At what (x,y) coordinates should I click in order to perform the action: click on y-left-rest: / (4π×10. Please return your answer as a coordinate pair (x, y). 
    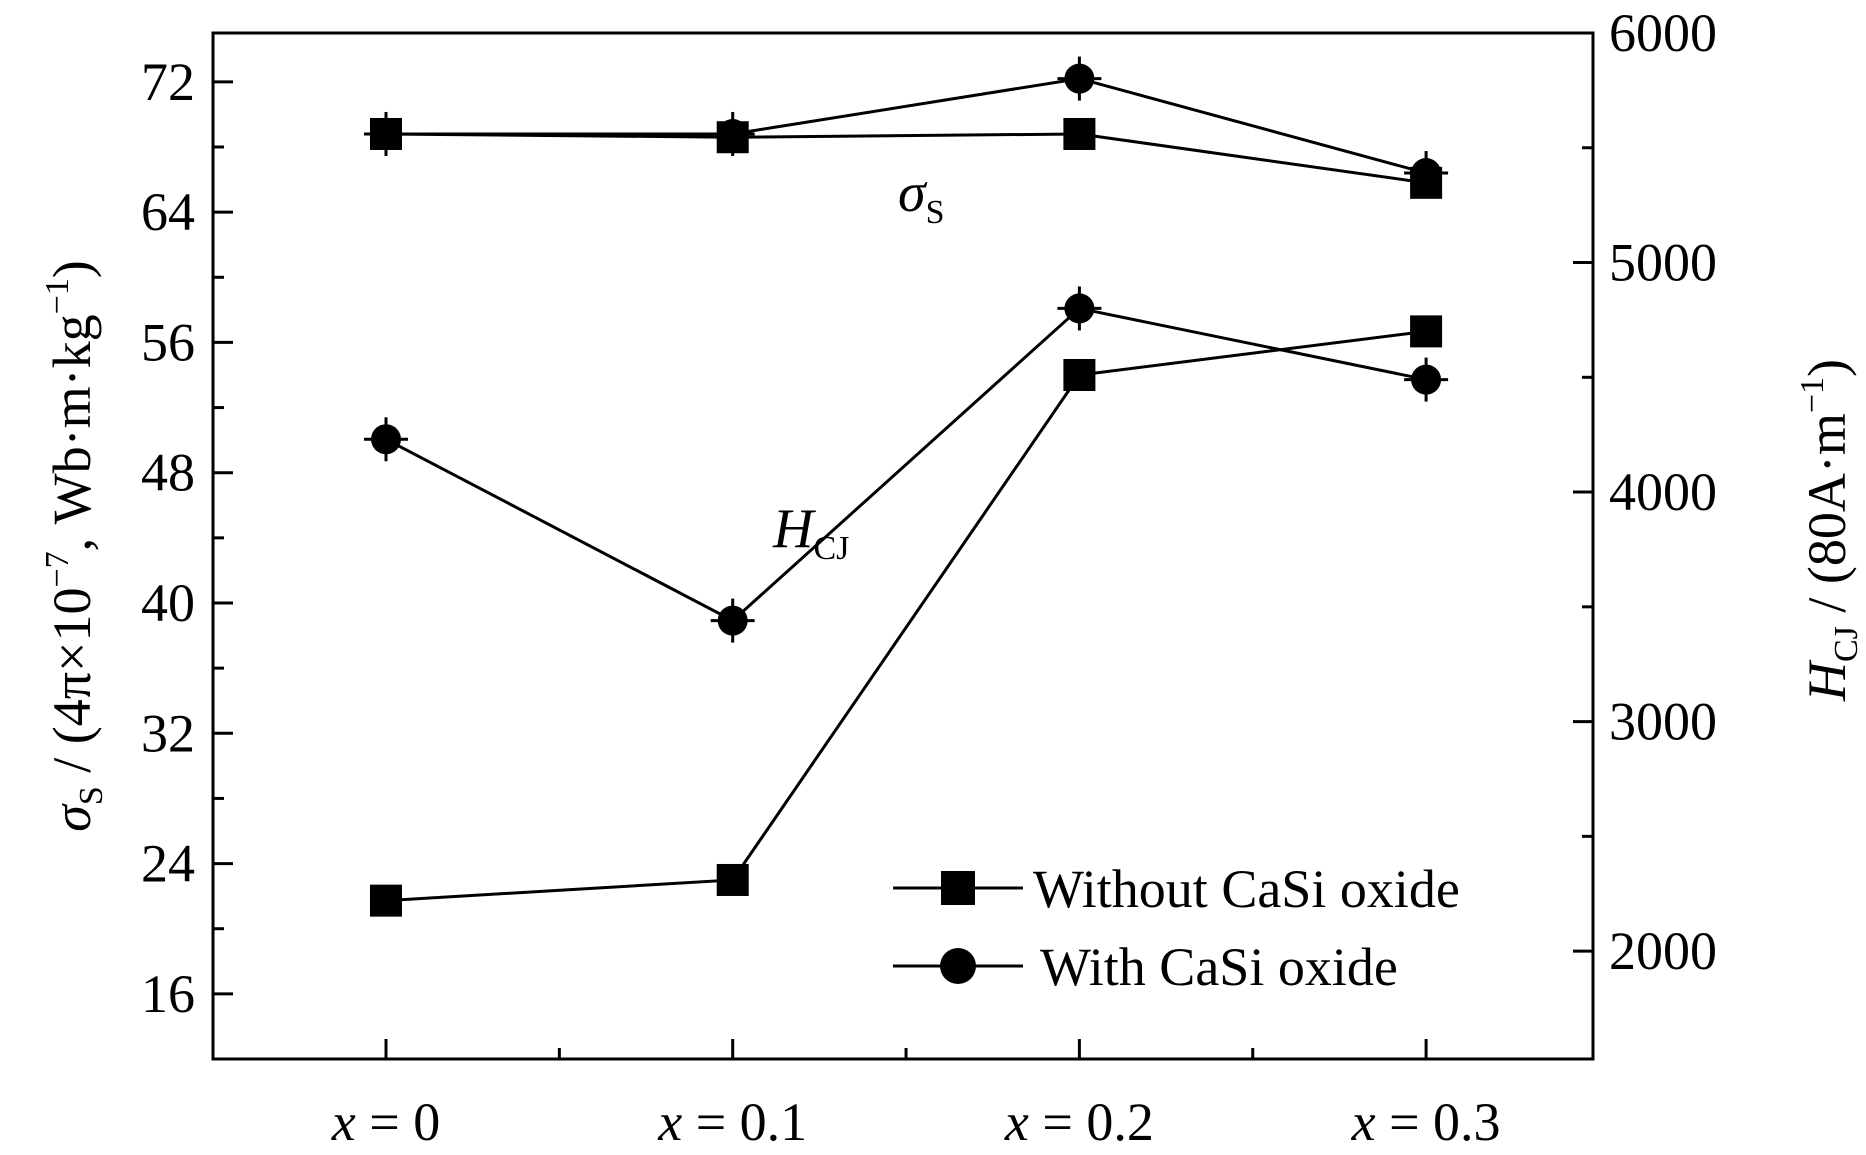
    Looking at the image, I should click on (72, 687).